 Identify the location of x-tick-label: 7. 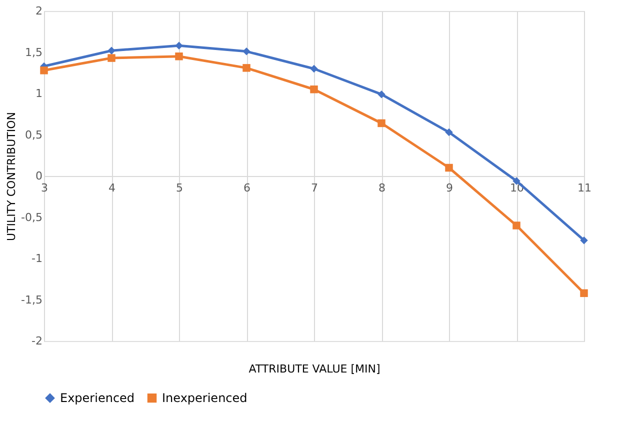
(314, 188).